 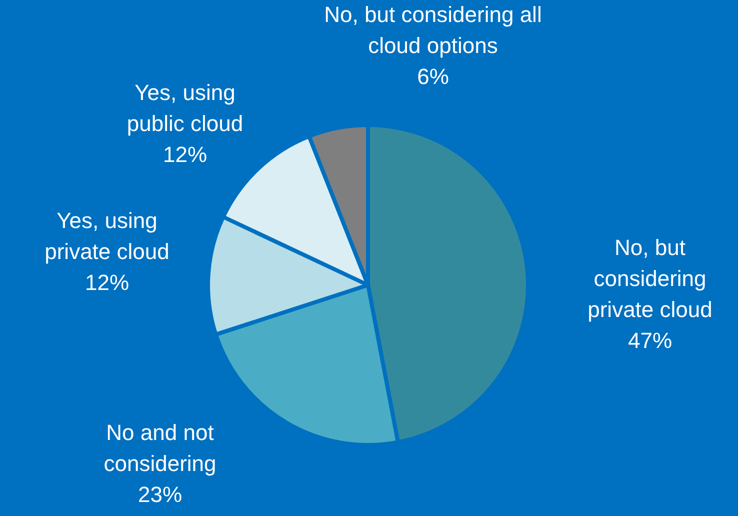 I want to click on data-label: 47%, so click(x=650, y=340).